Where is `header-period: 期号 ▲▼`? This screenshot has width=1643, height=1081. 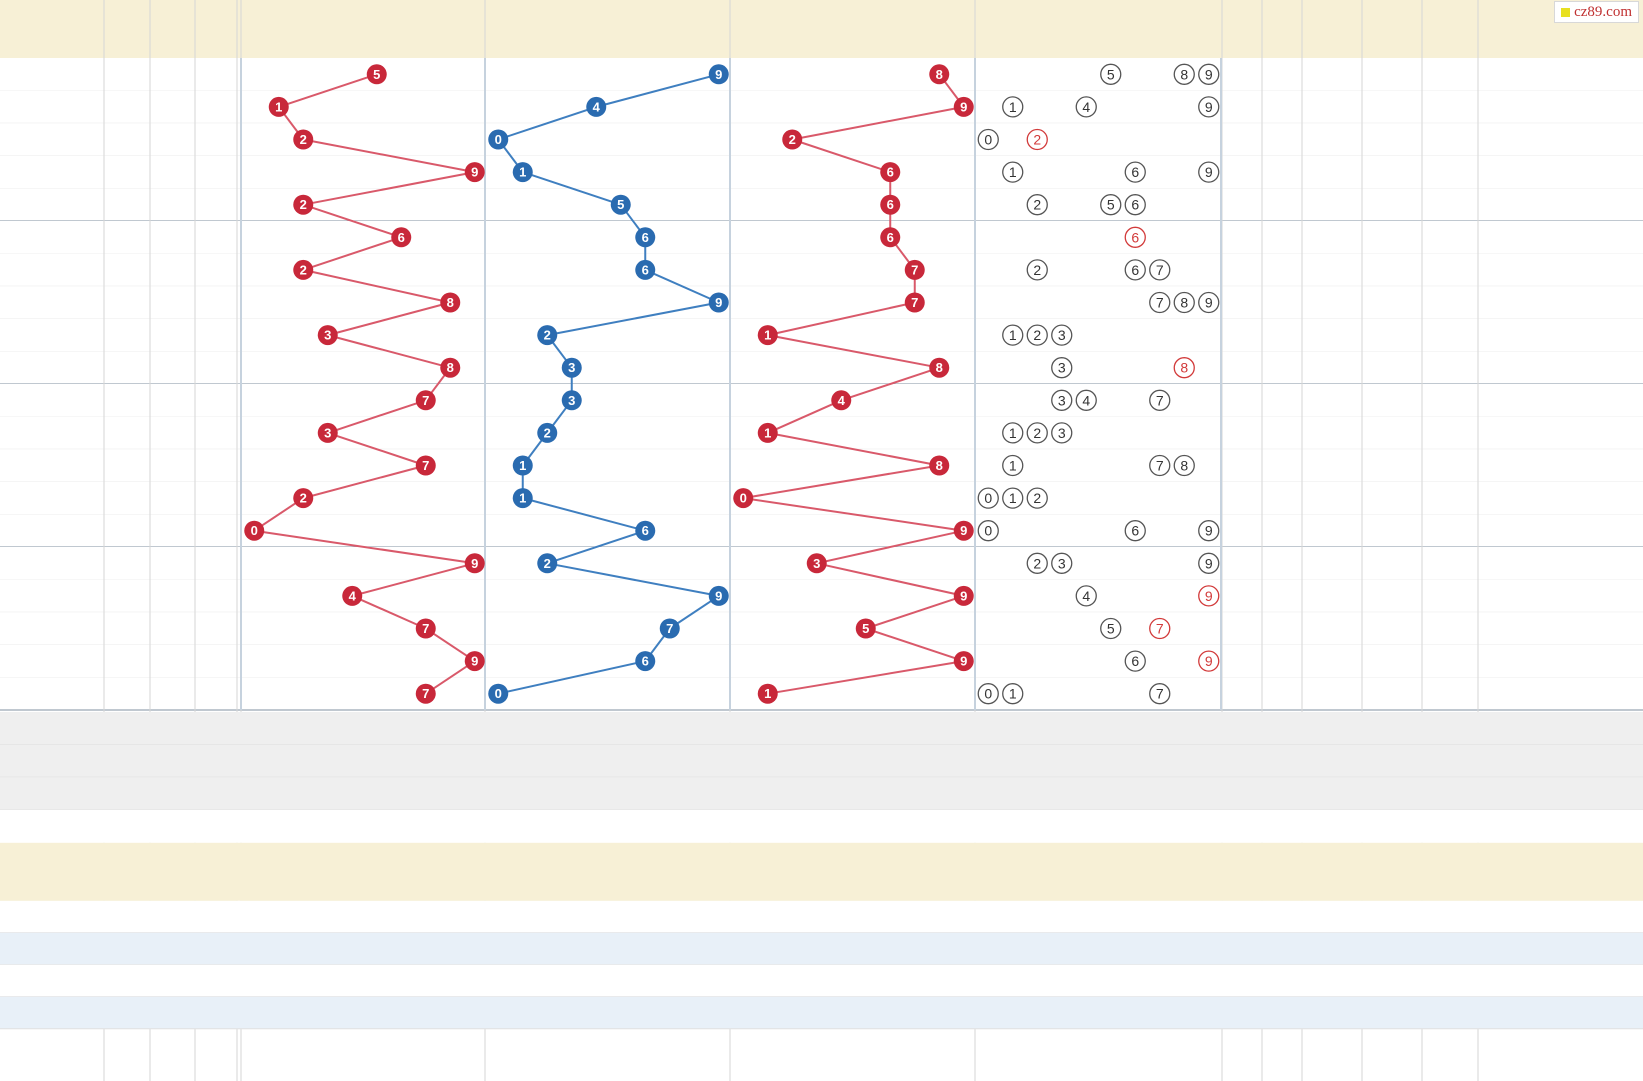
header-period: 期号 ▲▼ is located at coordinates (52, 29).